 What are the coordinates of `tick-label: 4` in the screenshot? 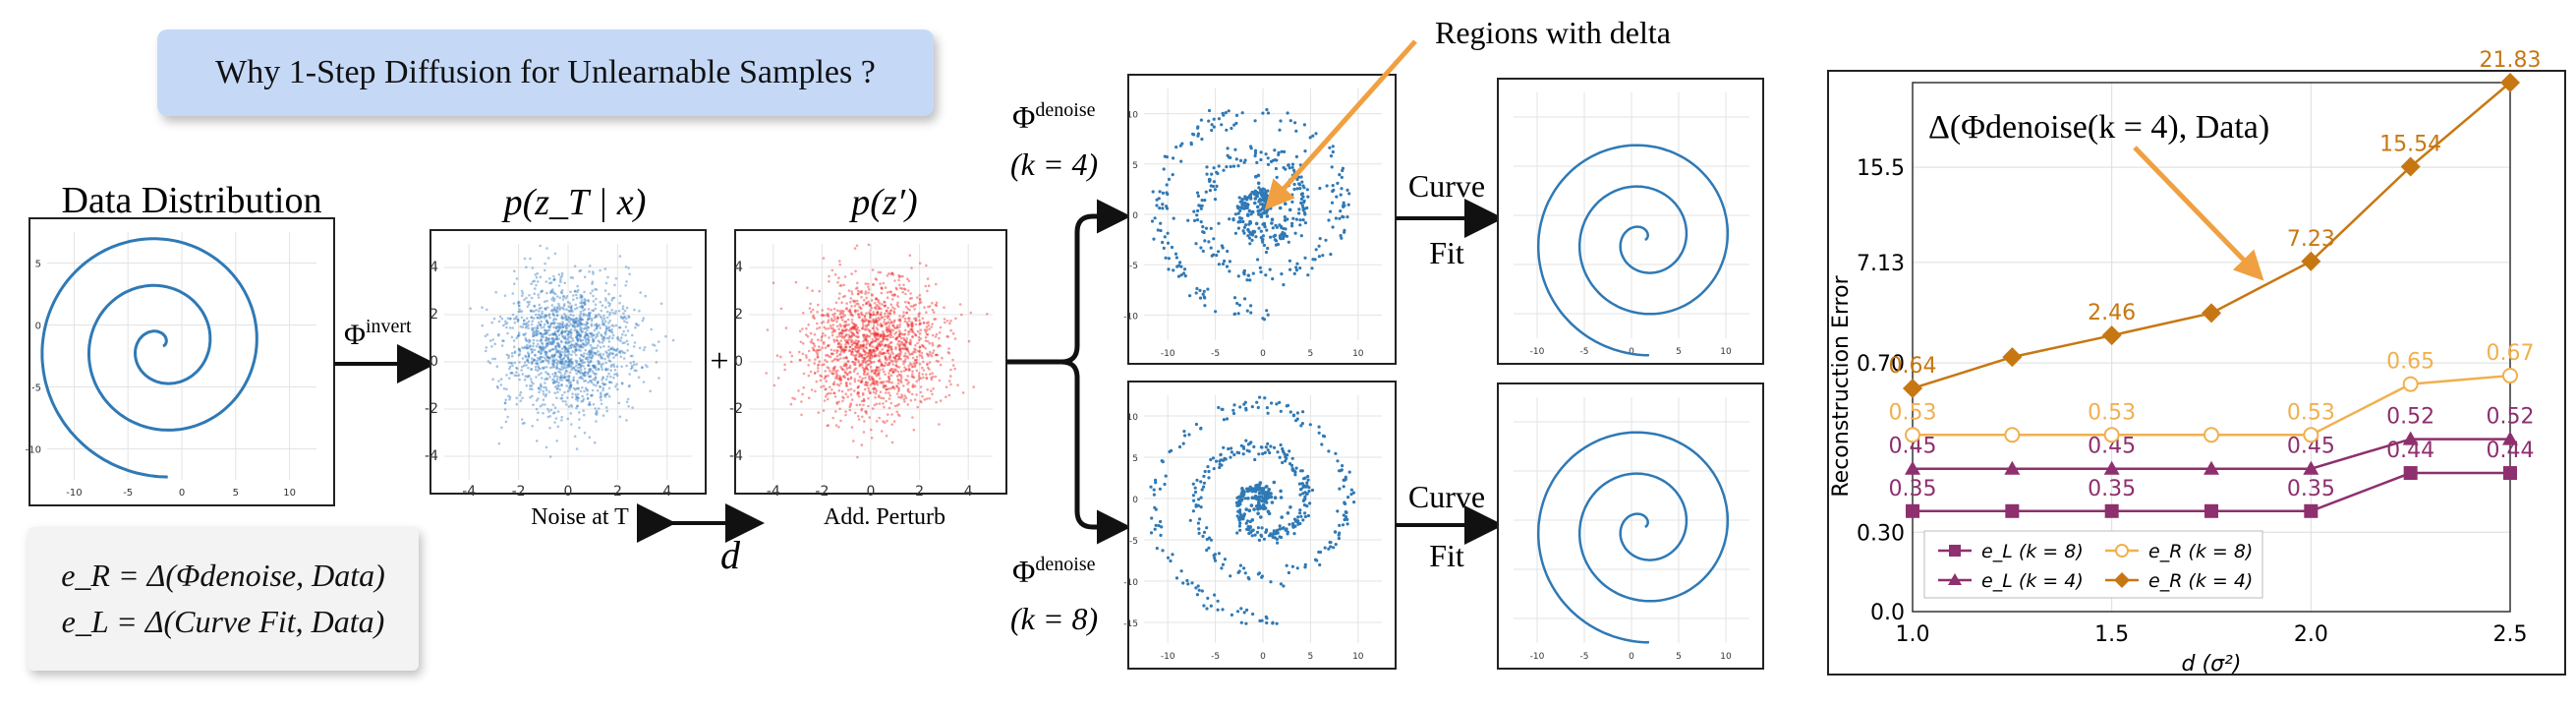 It's located at (969, 492).